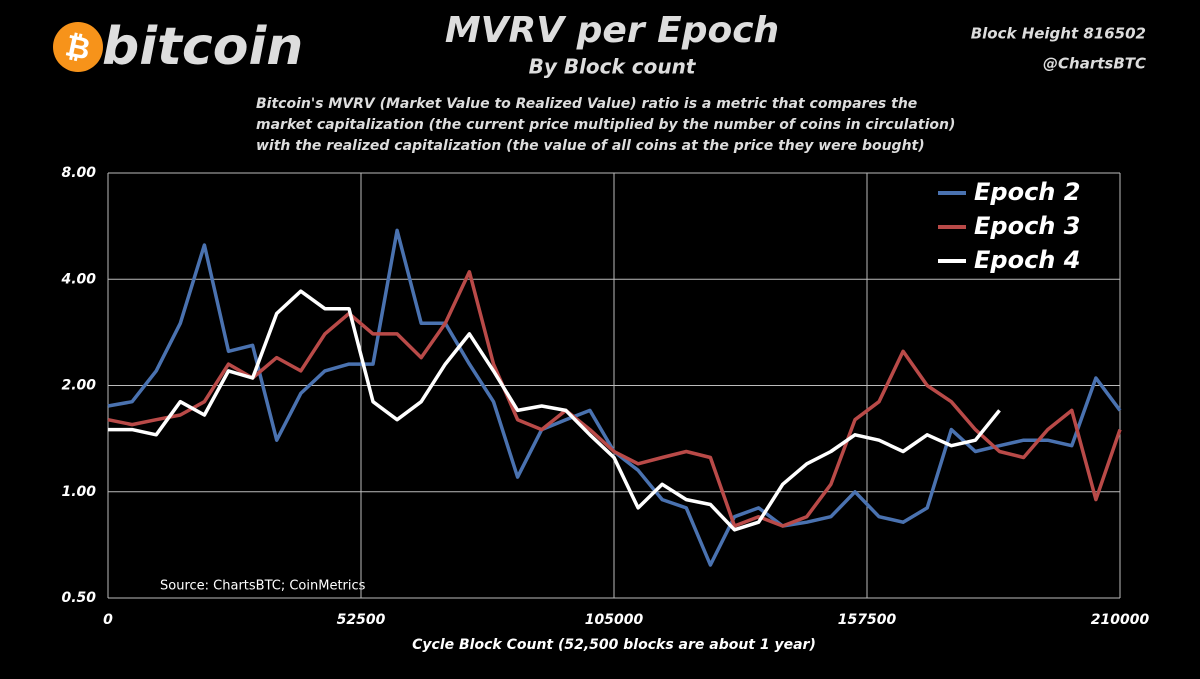 The height and width of the screenshot is (679, 1200). Describe the element at coordinates (1027, 226) in the screenshot. I see `legend-label: Epoch 3` at that location.